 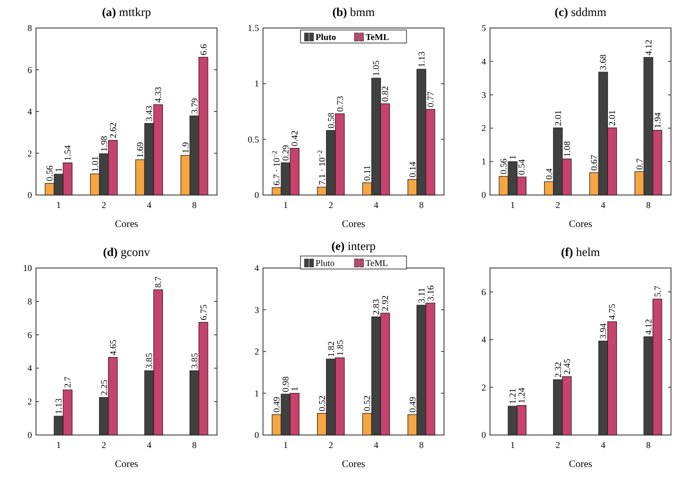 What do you see at coordinates (484, 28) in the screenshot?
I see `y-tick-label: 5` at bounding box center [484, 28].